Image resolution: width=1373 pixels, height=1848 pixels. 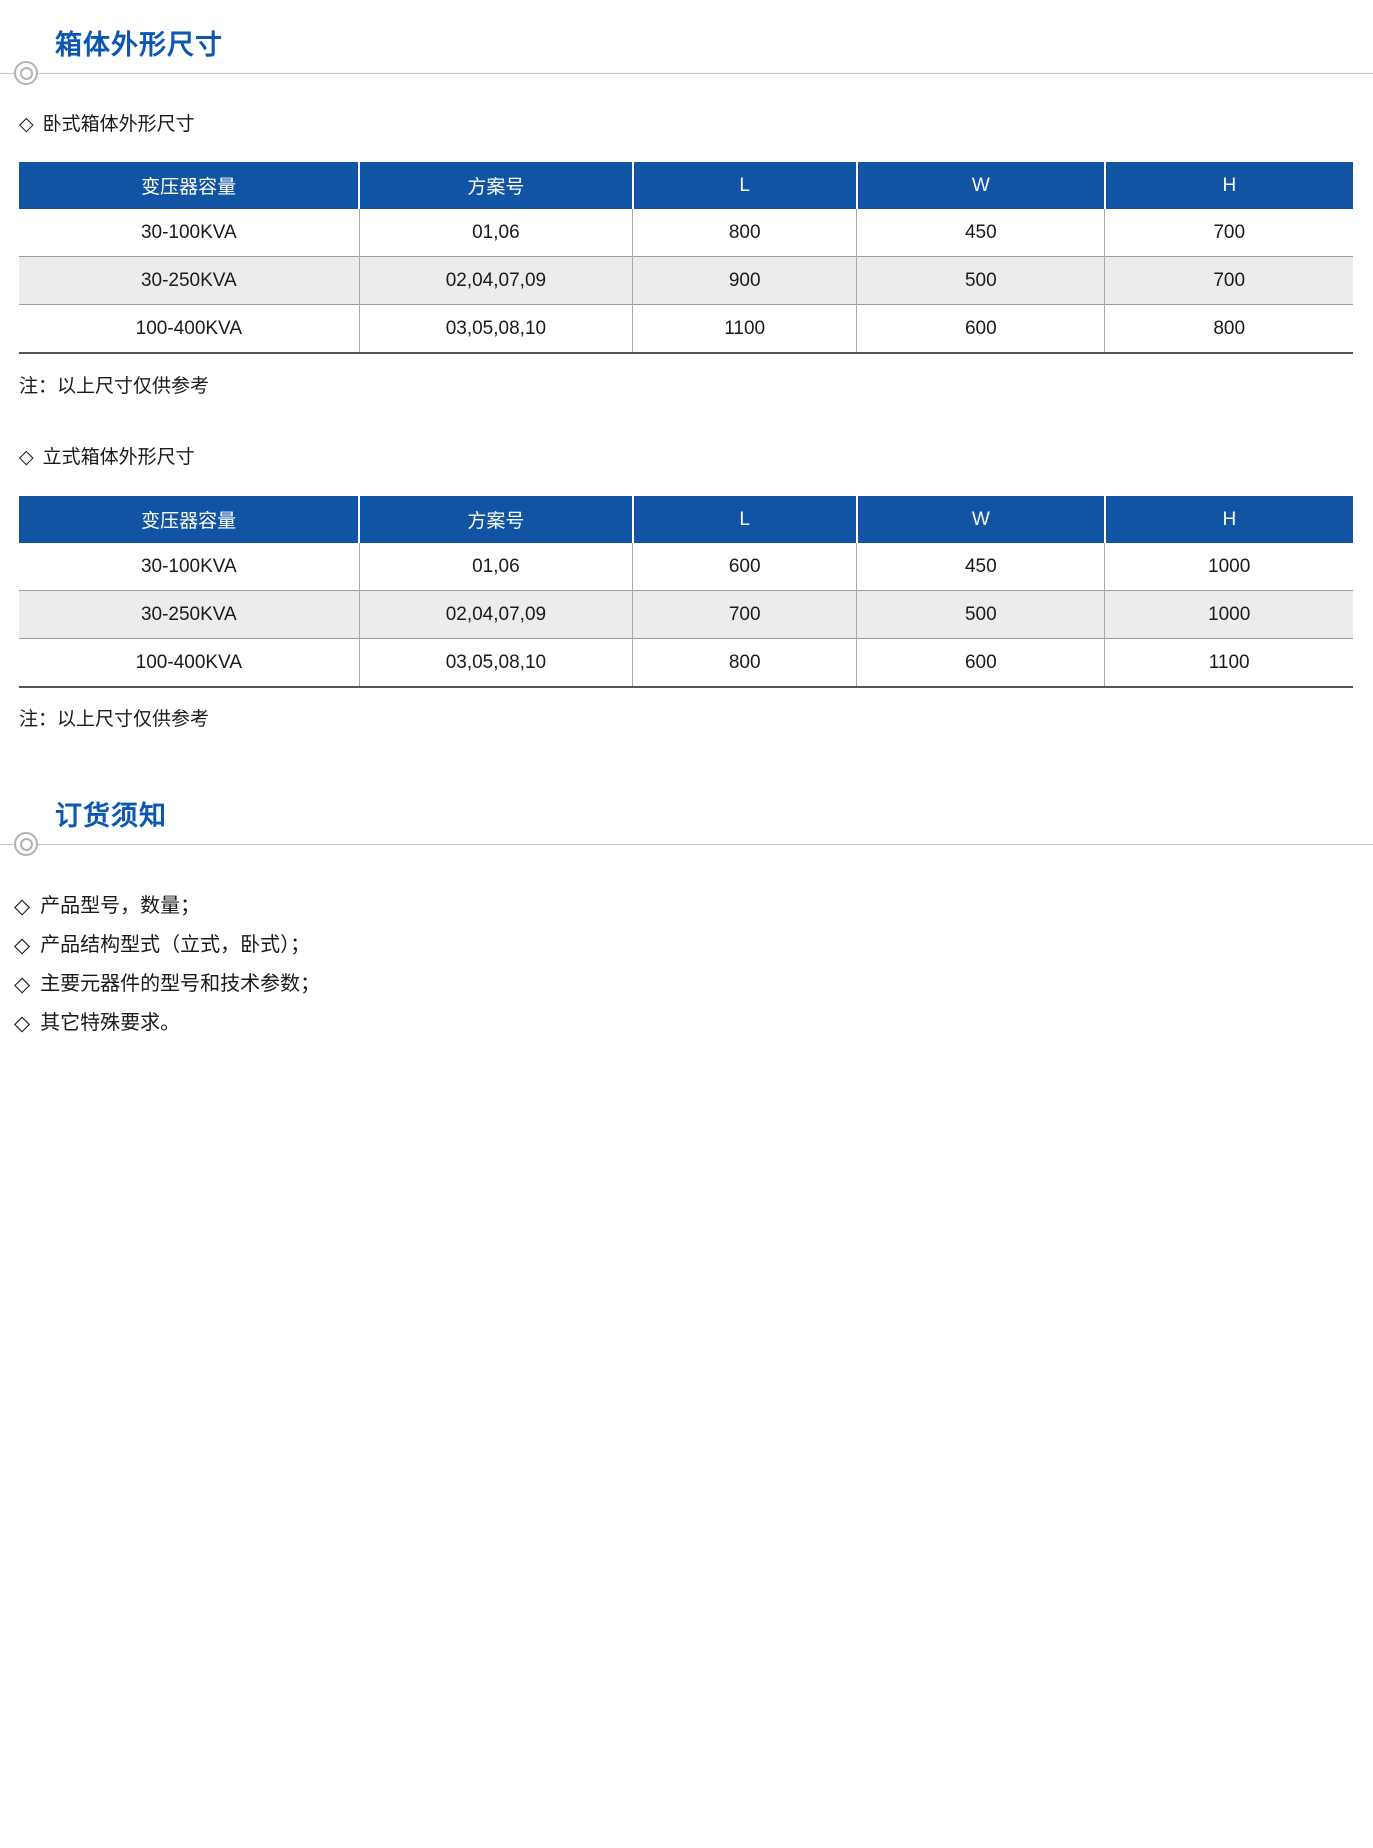 I want to click on table-row: 30-250KVA 02,04,07,09 900 500 700, so click(x=686, y=280).